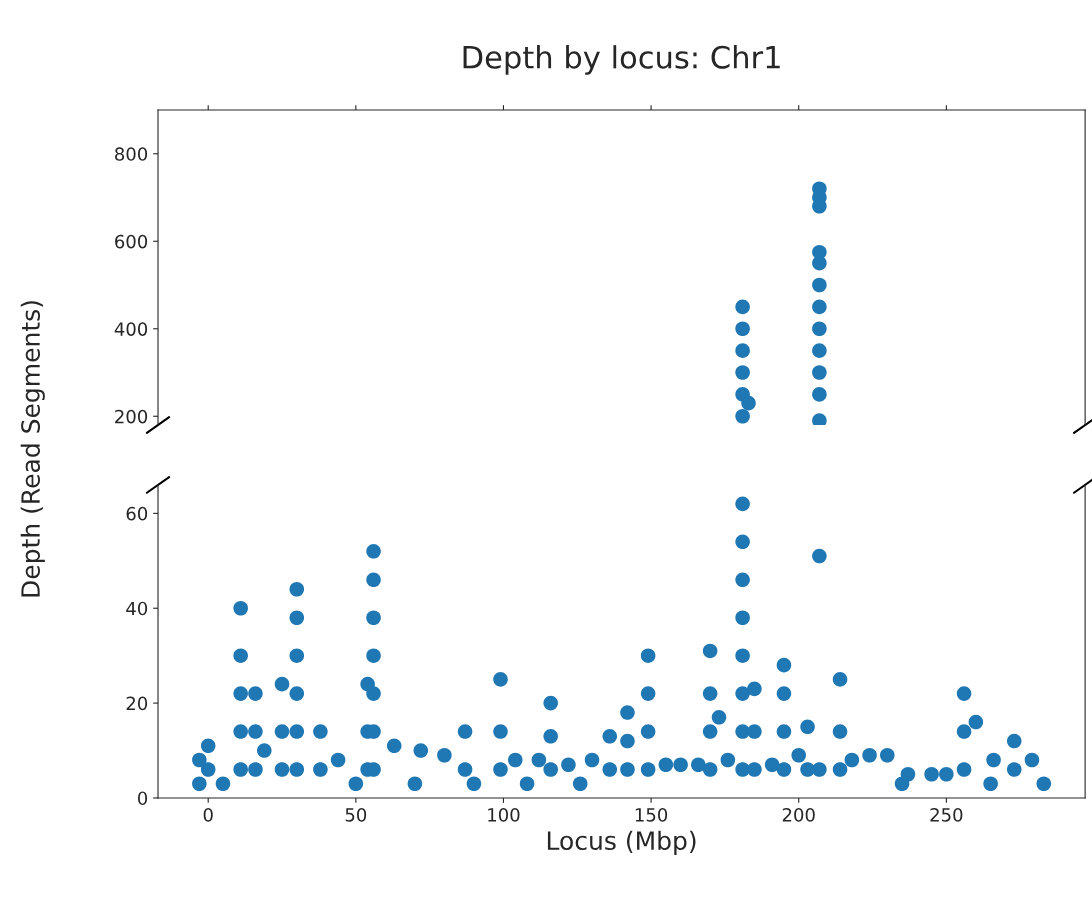 This screenshot has height=898, width=1092. What do you see at coordinates (798, 815) in the screenshot?
I see `x-tick-label: 200` at bounding box center [798, 815].